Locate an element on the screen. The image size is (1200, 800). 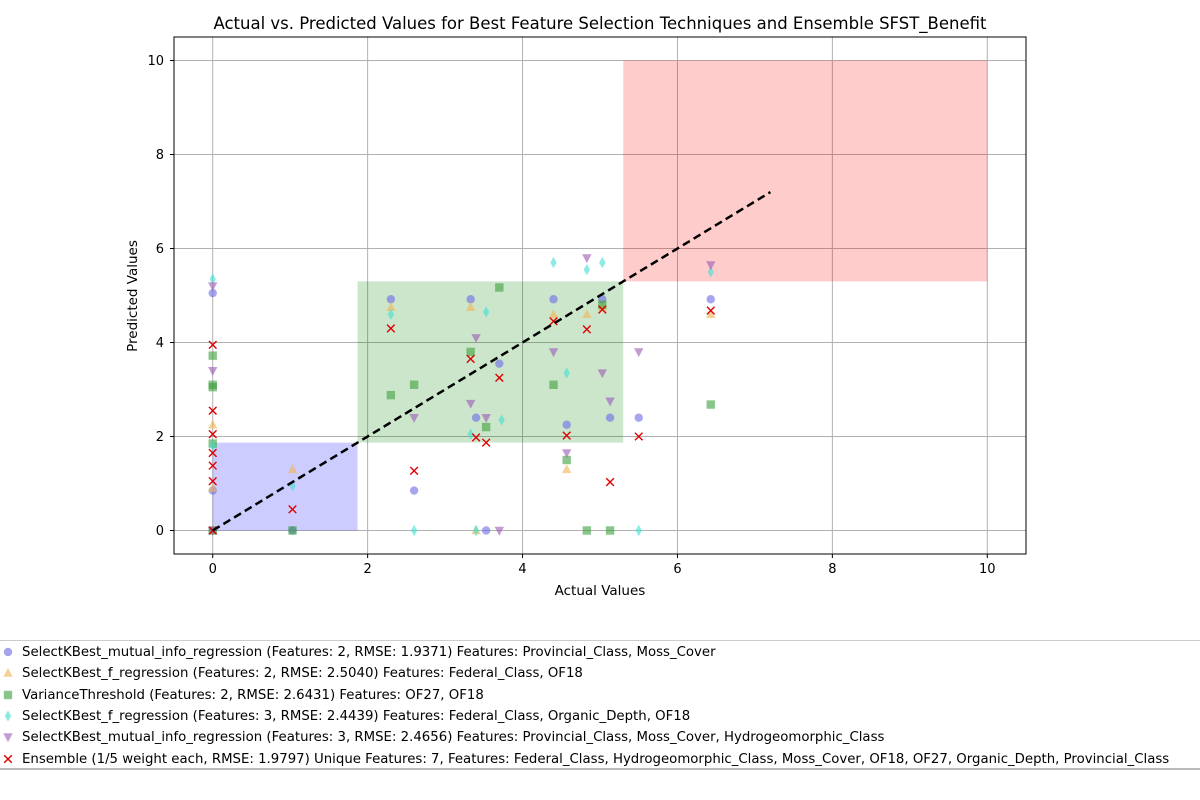
x-tick-label: 6 is located at coordinates (677, 569).